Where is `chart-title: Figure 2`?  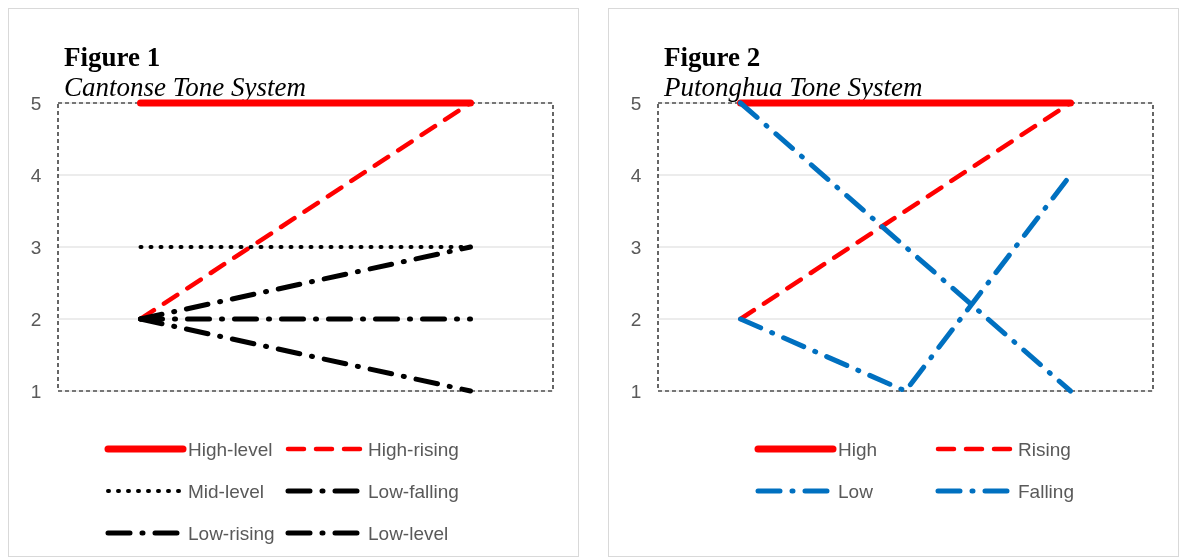 chart-title: Figure 2 is located at coordinates (712, 57).